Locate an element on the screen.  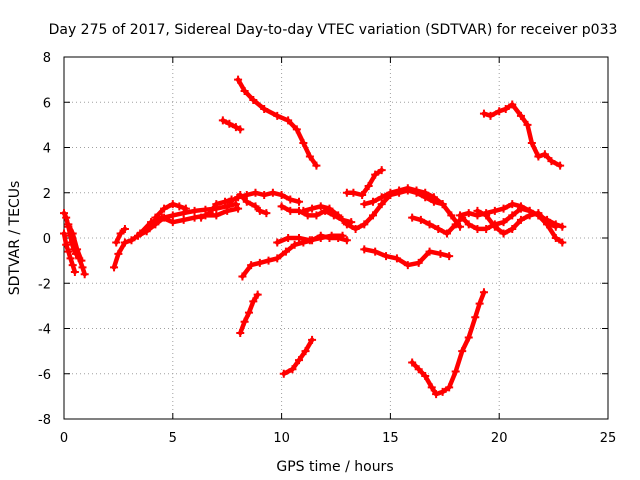
y-tick-label: -6 is located at coordinates (44, 375).